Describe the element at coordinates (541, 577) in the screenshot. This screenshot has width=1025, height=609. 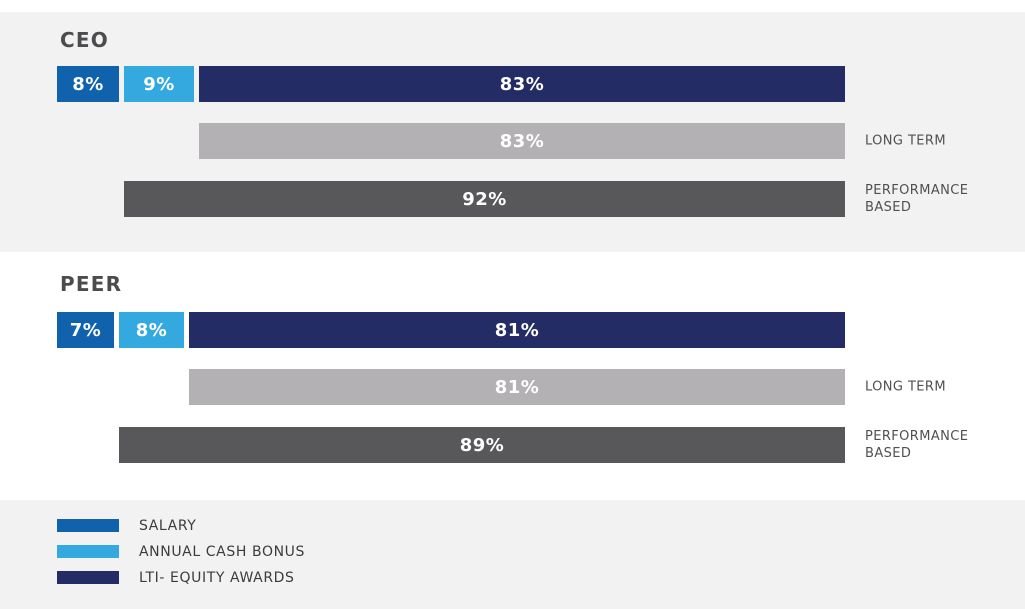
I see `legend-item-lti-equity-awards: LTI- EQUITY AWARDS` at that location.